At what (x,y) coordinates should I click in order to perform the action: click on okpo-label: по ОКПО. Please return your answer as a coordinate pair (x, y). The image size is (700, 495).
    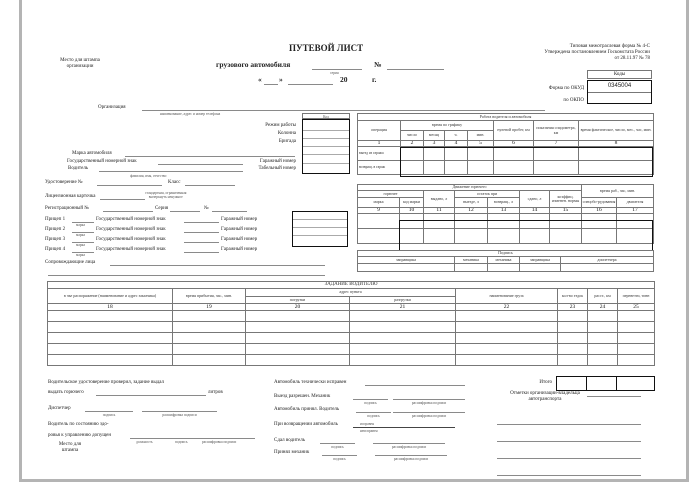
    Looking at the image, I should click on (573, 100).